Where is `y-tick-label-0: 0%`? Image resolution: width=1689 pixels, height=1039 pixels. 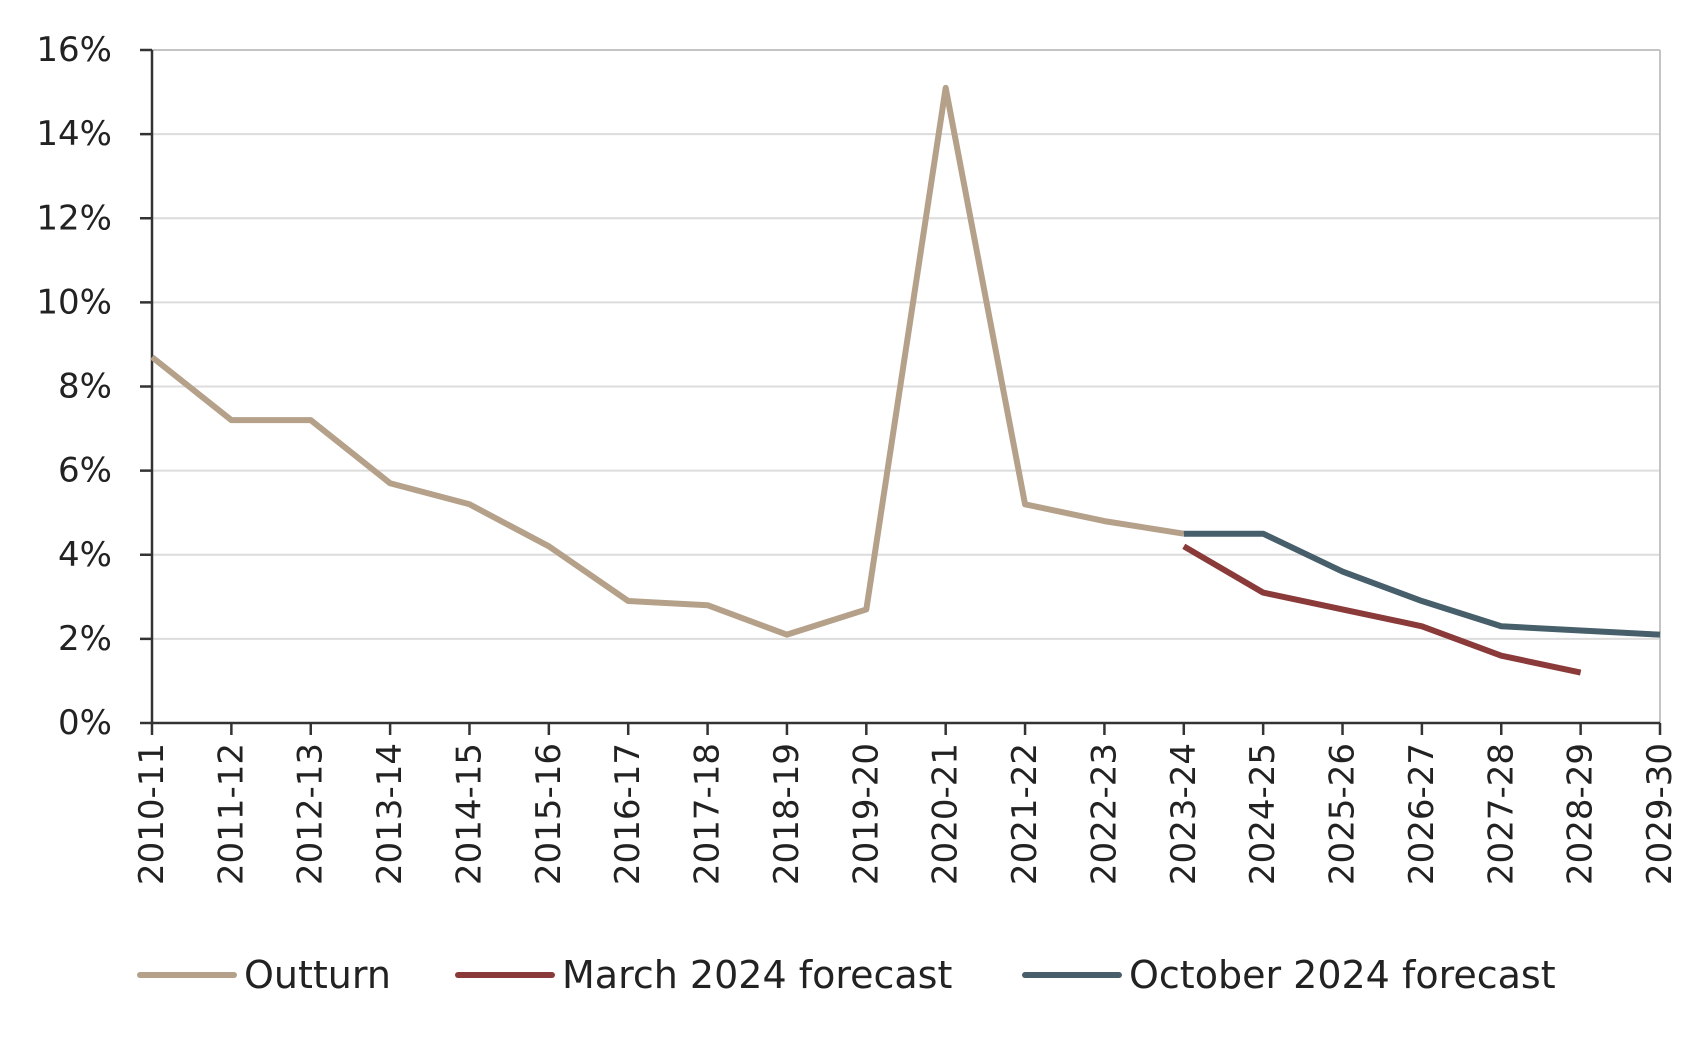
y-tick-label-0: 0% is located at coordinates (85, 723).